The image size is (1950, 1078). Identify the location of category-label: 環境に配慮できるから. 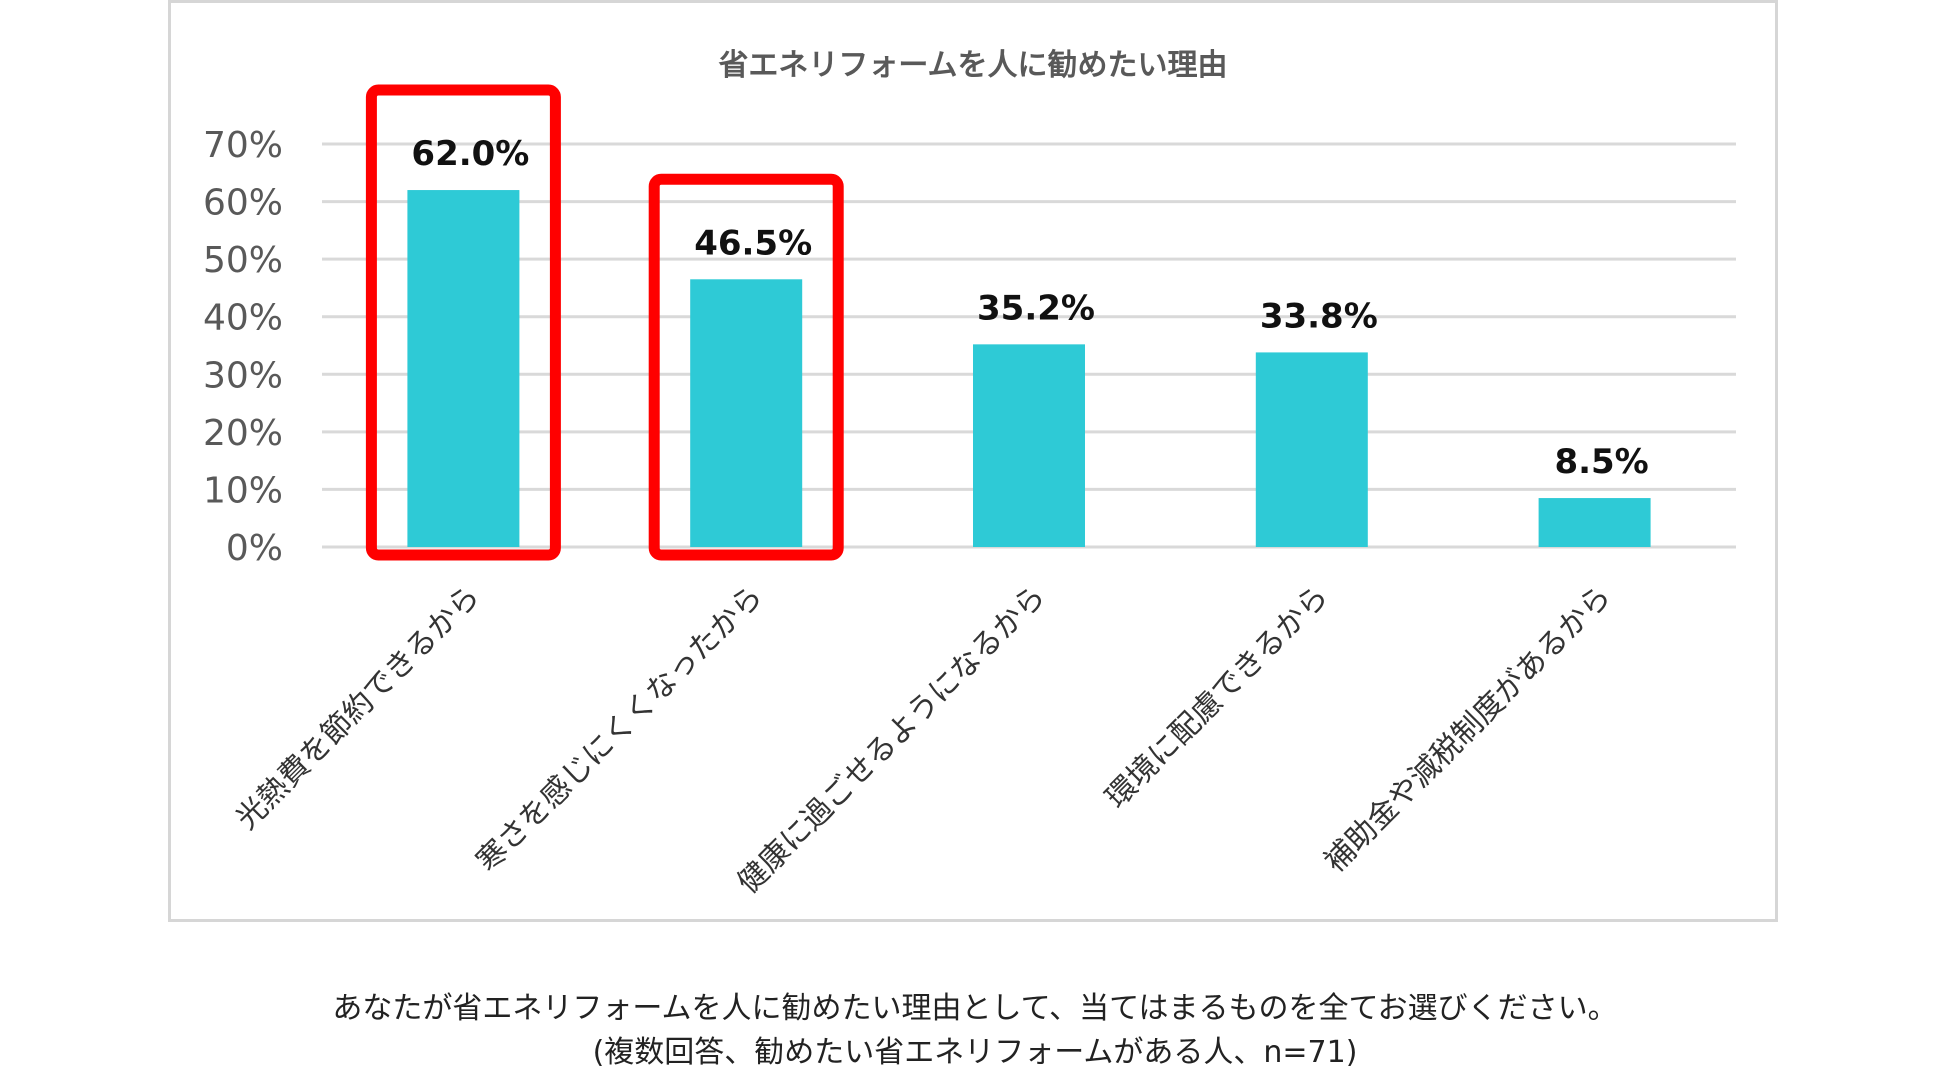
(1217, 697).